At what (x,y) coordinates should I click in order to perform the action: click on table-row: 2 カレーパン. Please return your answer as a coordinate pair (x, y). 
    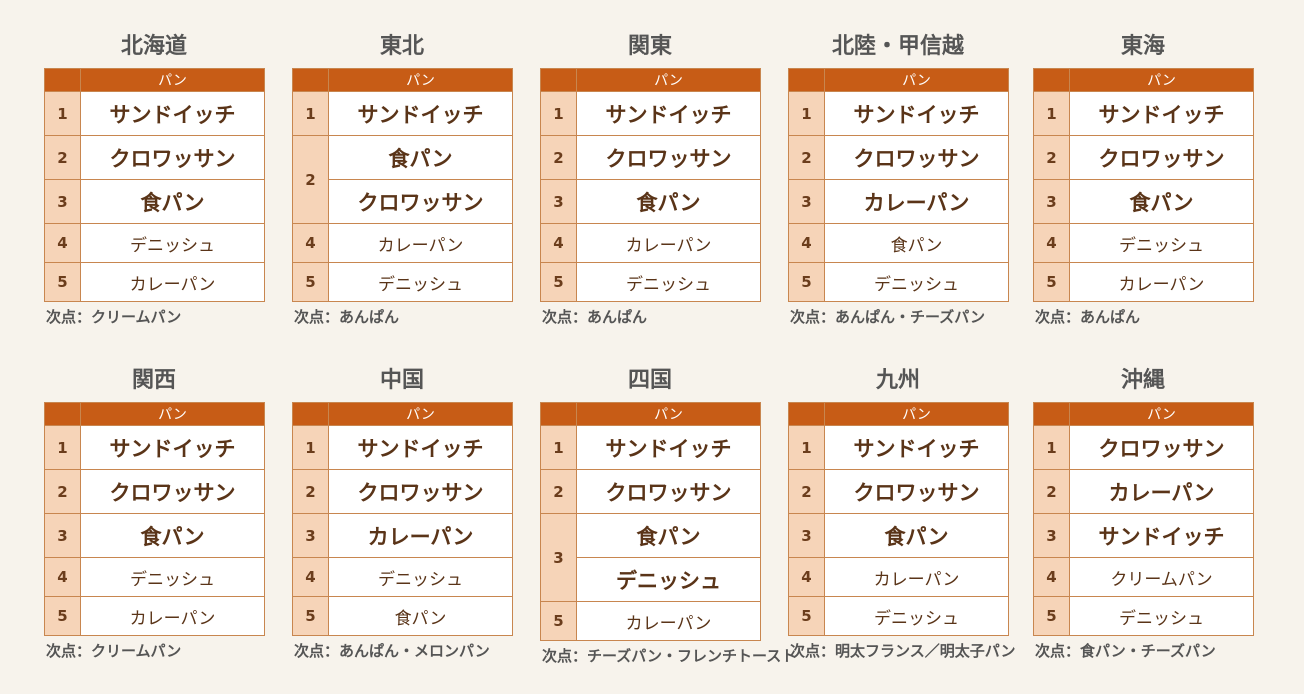
    Looking at the image, I should click on (1143, 491).